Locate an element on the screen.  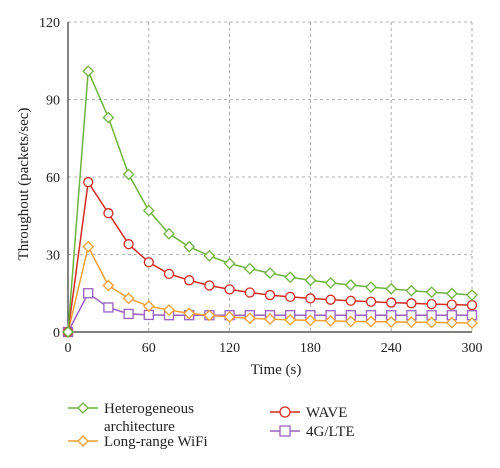
legend-item-longrange: Long-range WiFi is located at coordinates (138, 442).